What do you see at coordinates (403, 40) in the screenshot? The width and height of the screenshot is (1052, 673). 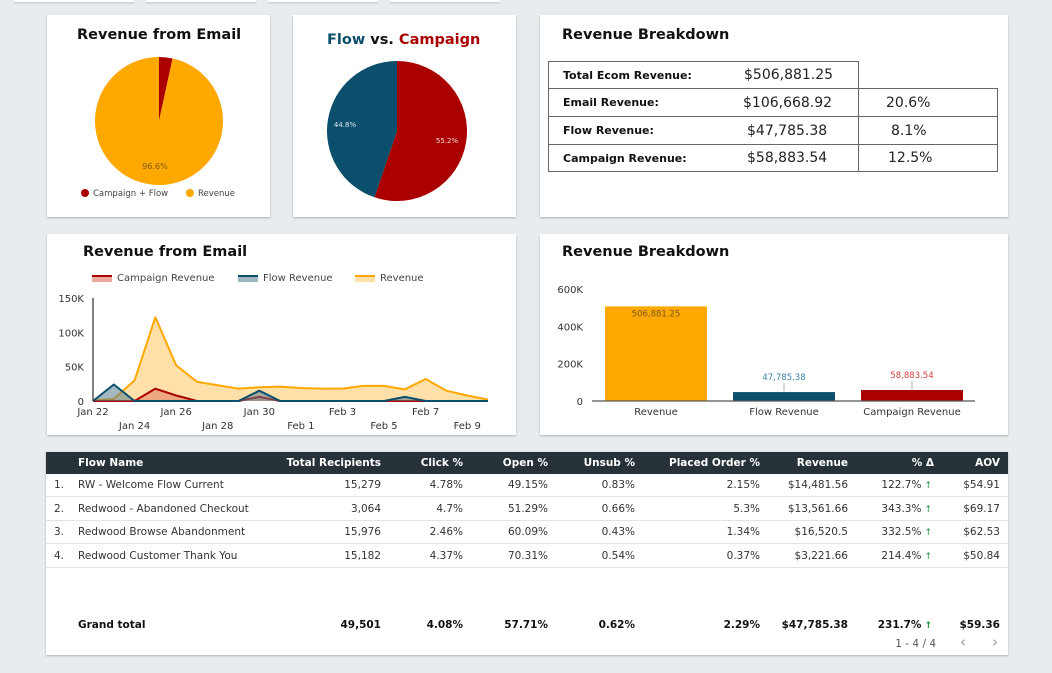 I see `pie-flow-campaign-title: Flow vs. Campaign` at bounding box center [403, 40].